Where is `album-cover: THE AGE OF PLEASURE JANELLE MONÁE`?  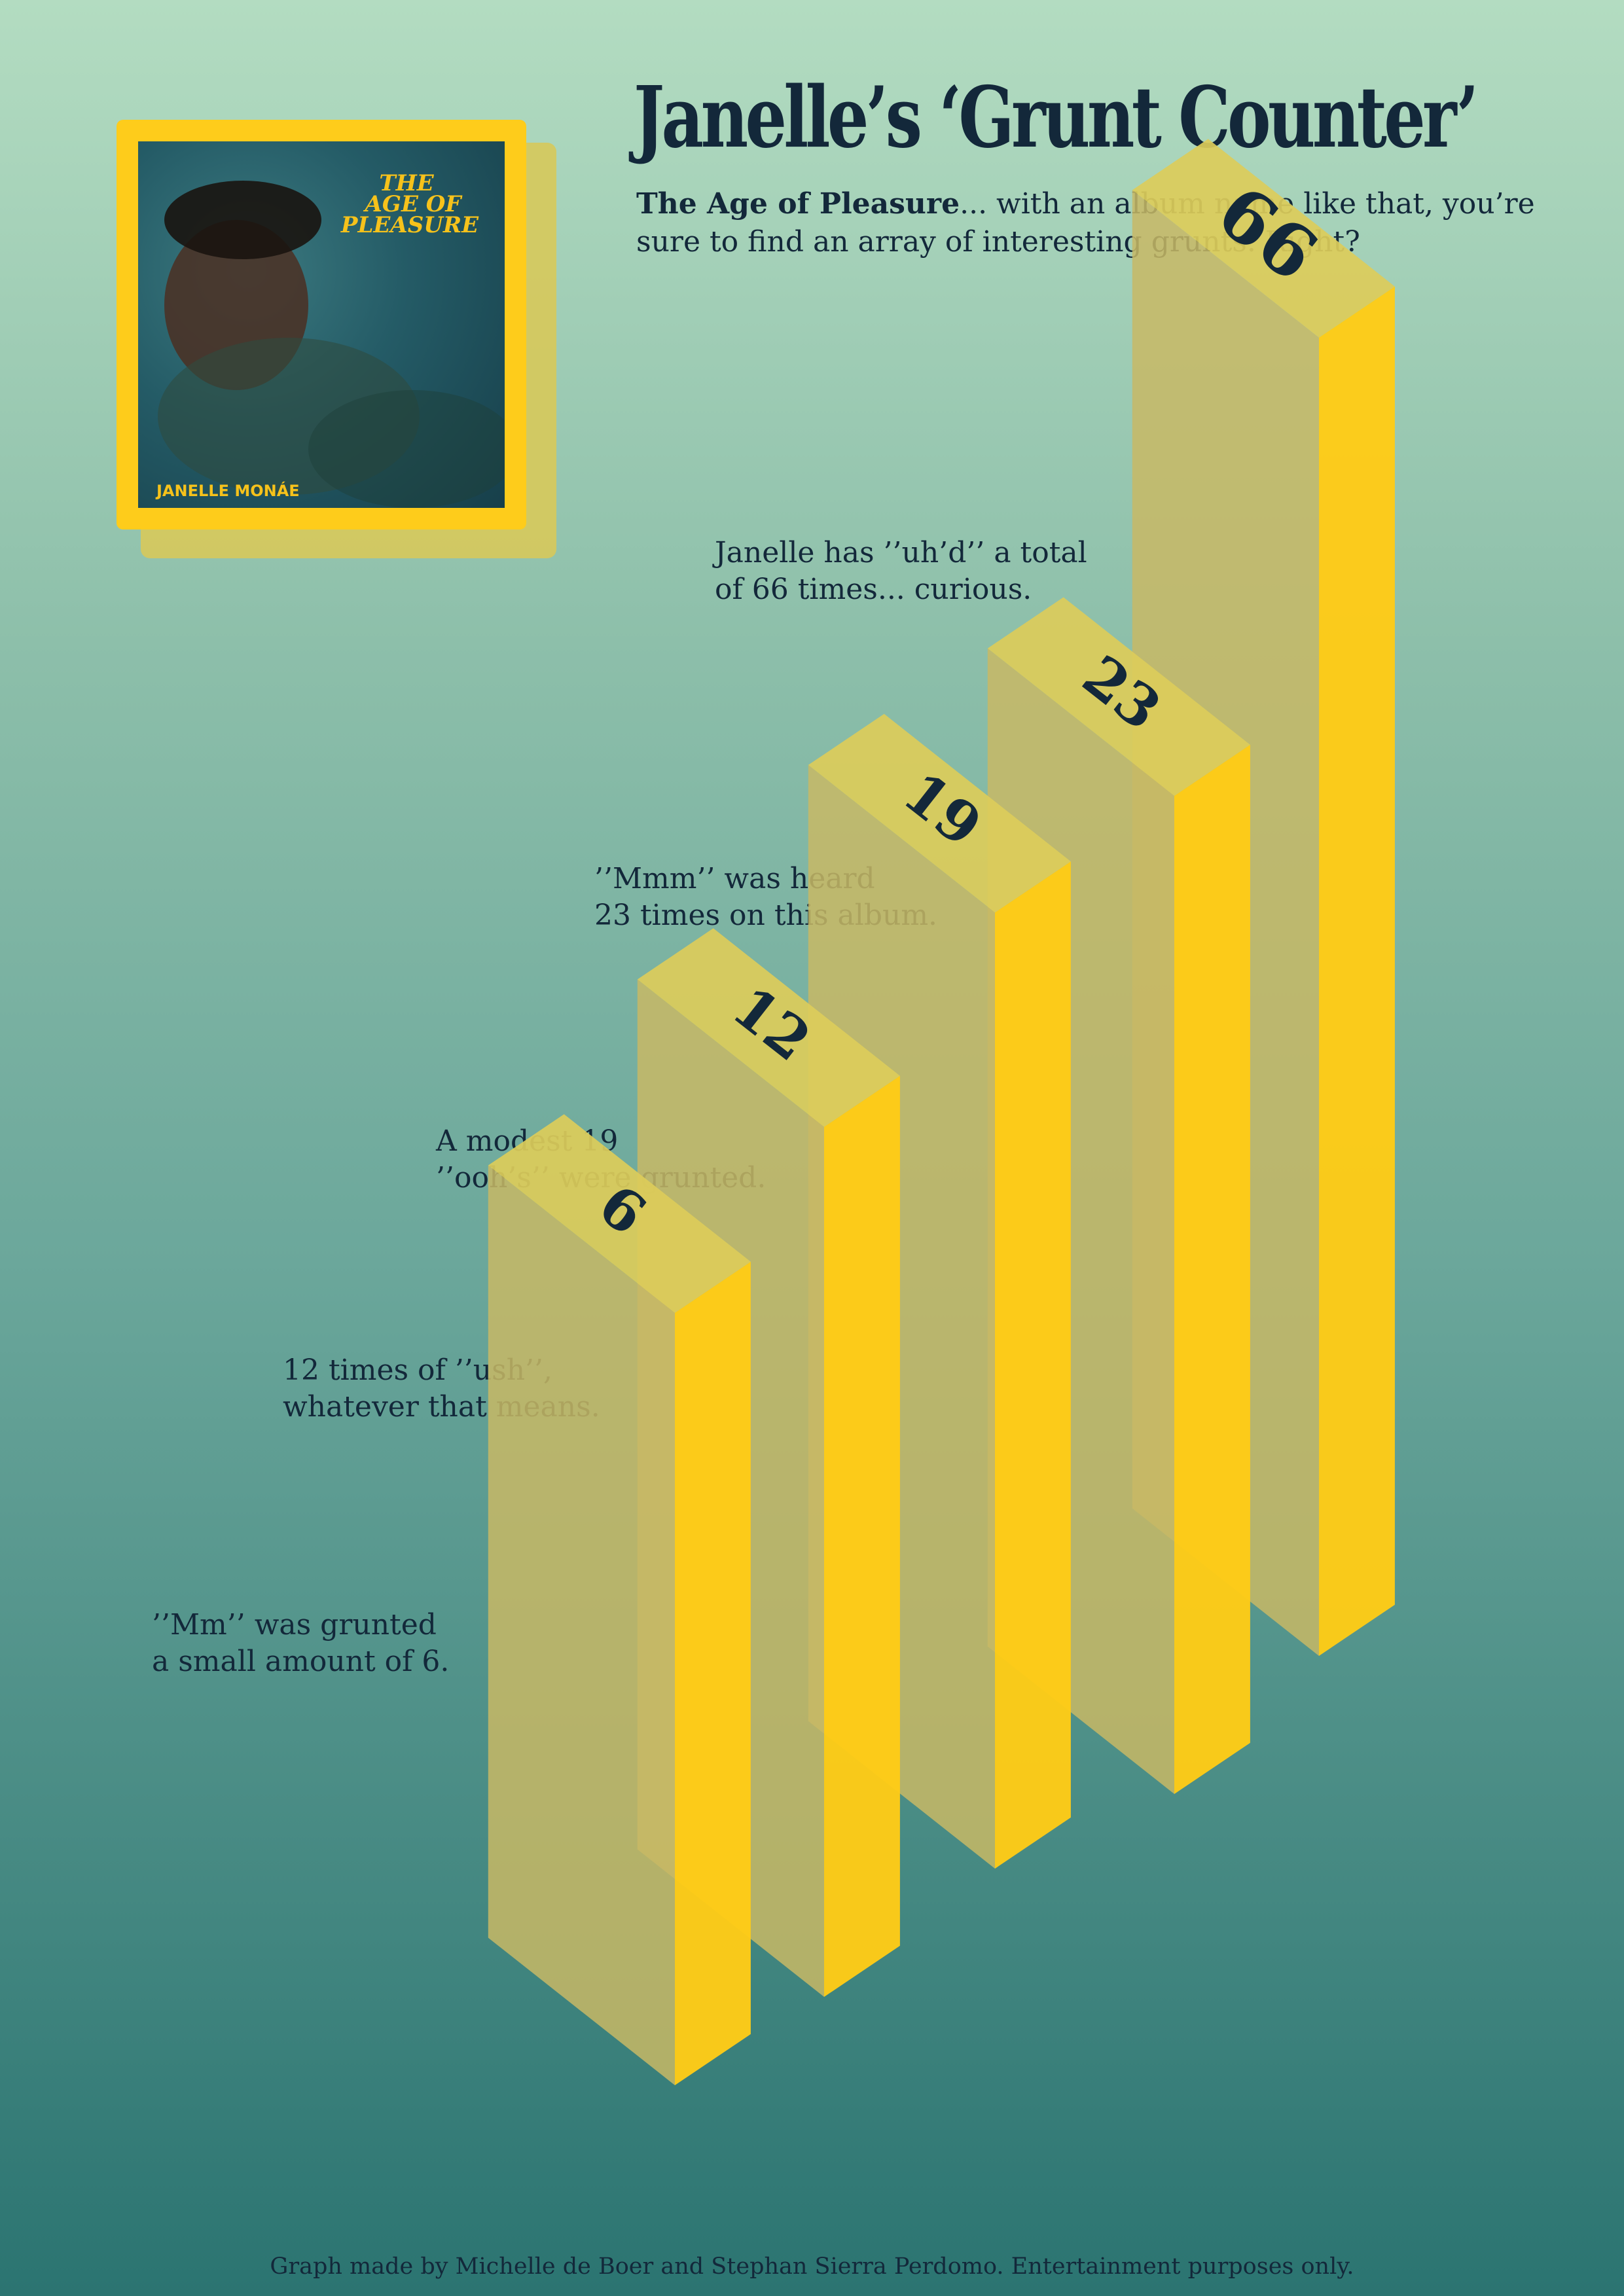 album-cover: THE AGE OF PLEASURE JANELLE MONÁE is located at coordinates (321, 324).